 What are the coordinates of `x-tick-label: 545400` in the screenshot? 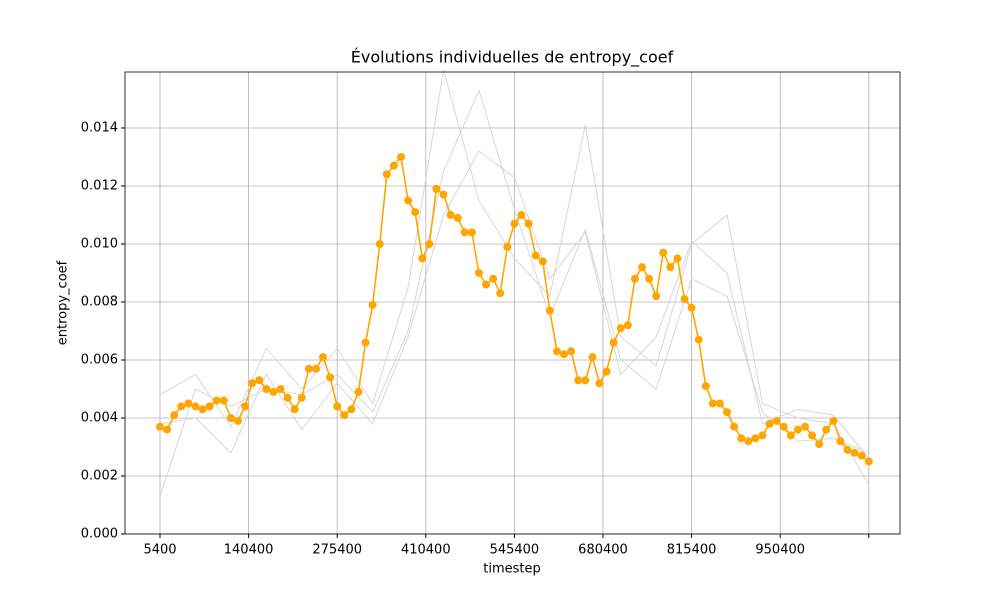 It's located at (515, 550).